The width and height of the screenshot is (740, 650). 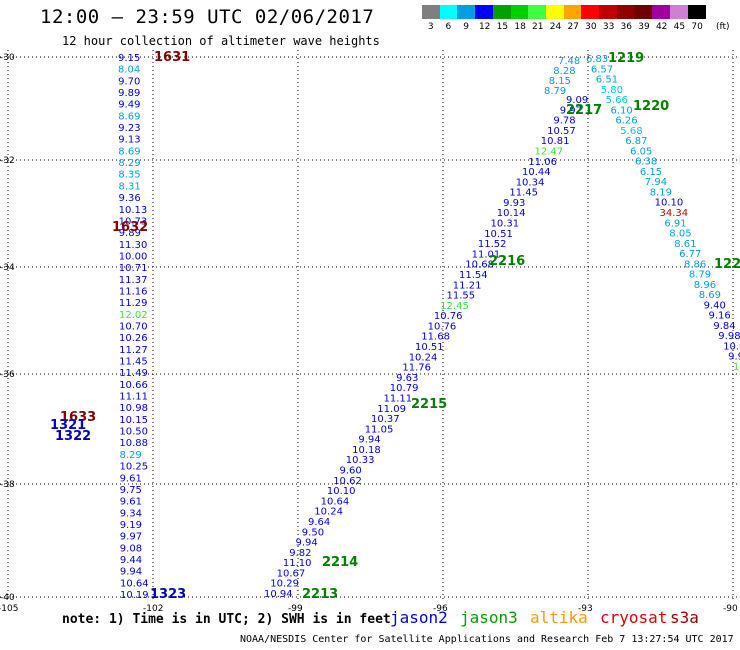 I want to click on wave-height-value: 9.08, so click(x=131, y=548).